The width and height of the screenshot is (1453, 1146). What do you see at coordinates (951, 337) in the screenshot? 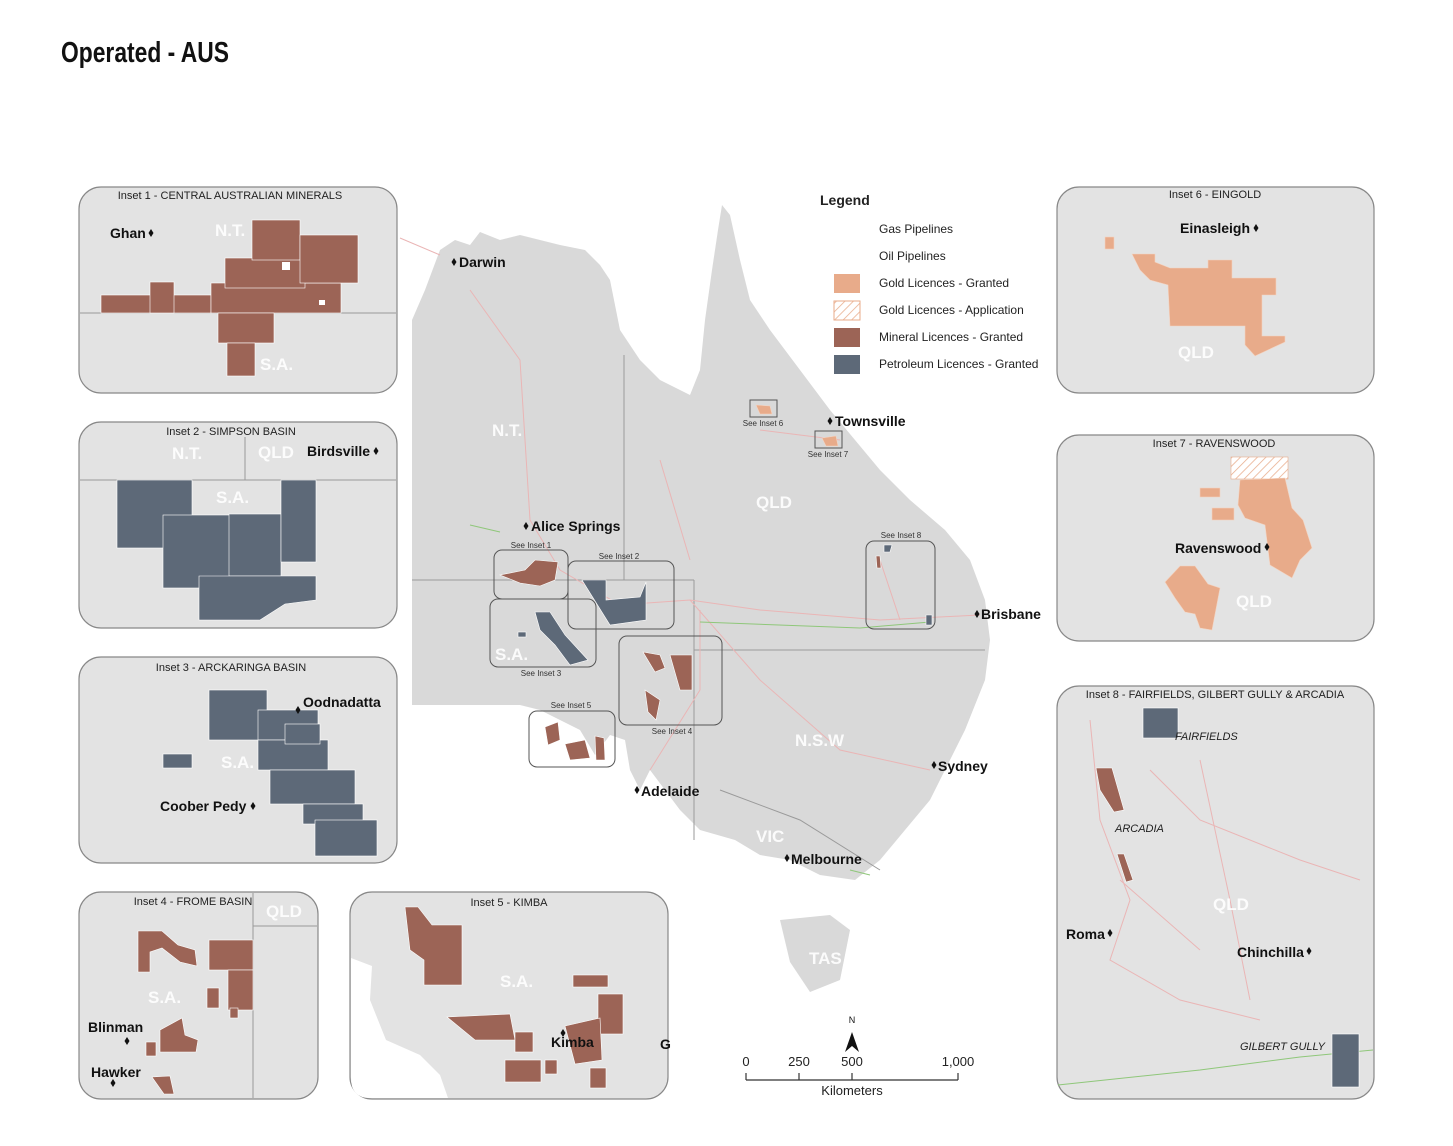
I see `legend-label: Mineral Licences - Granted` at bounding box center [951, 337].